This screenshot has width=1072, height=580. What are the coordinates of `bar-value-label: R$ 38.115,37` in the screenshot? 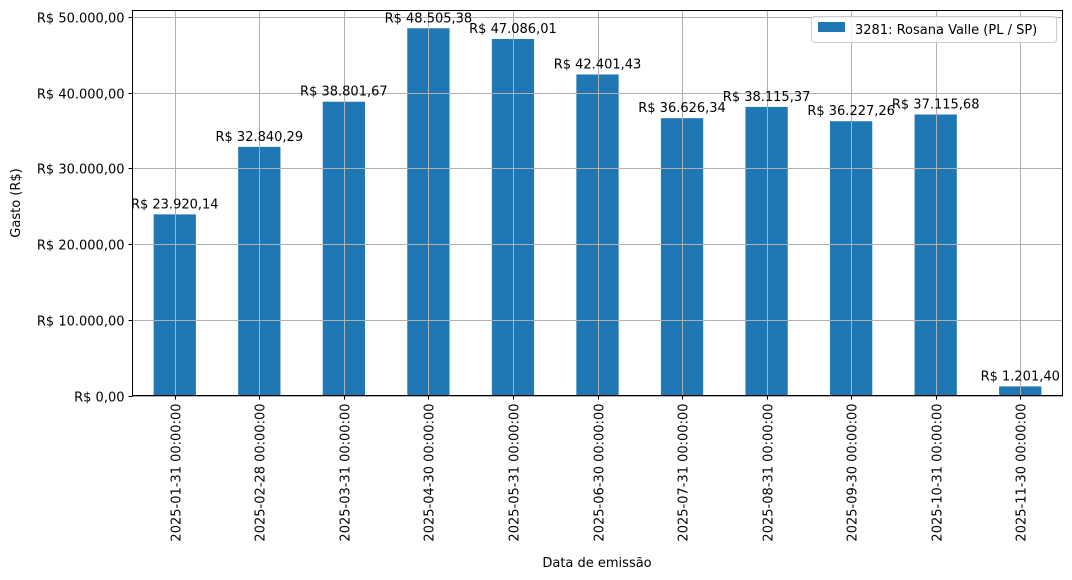 It's located at (767, 97).